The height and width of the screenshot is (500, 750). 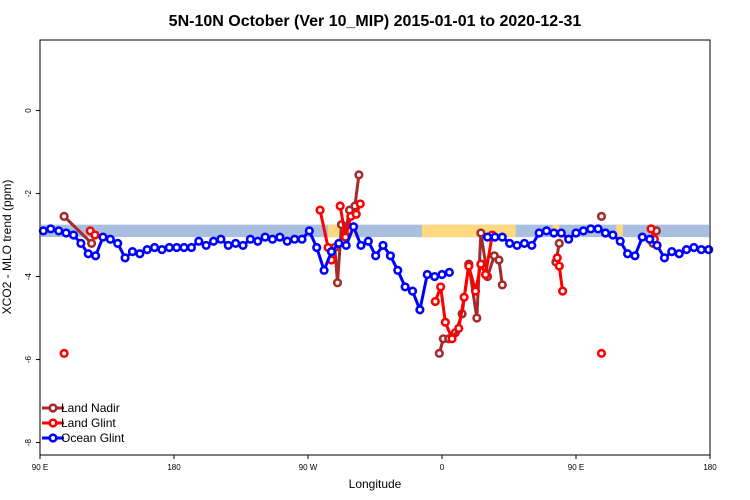 I want to click on y-axis-label: XCO2 - MLO trend (ppm), so click(x=7, y=247).